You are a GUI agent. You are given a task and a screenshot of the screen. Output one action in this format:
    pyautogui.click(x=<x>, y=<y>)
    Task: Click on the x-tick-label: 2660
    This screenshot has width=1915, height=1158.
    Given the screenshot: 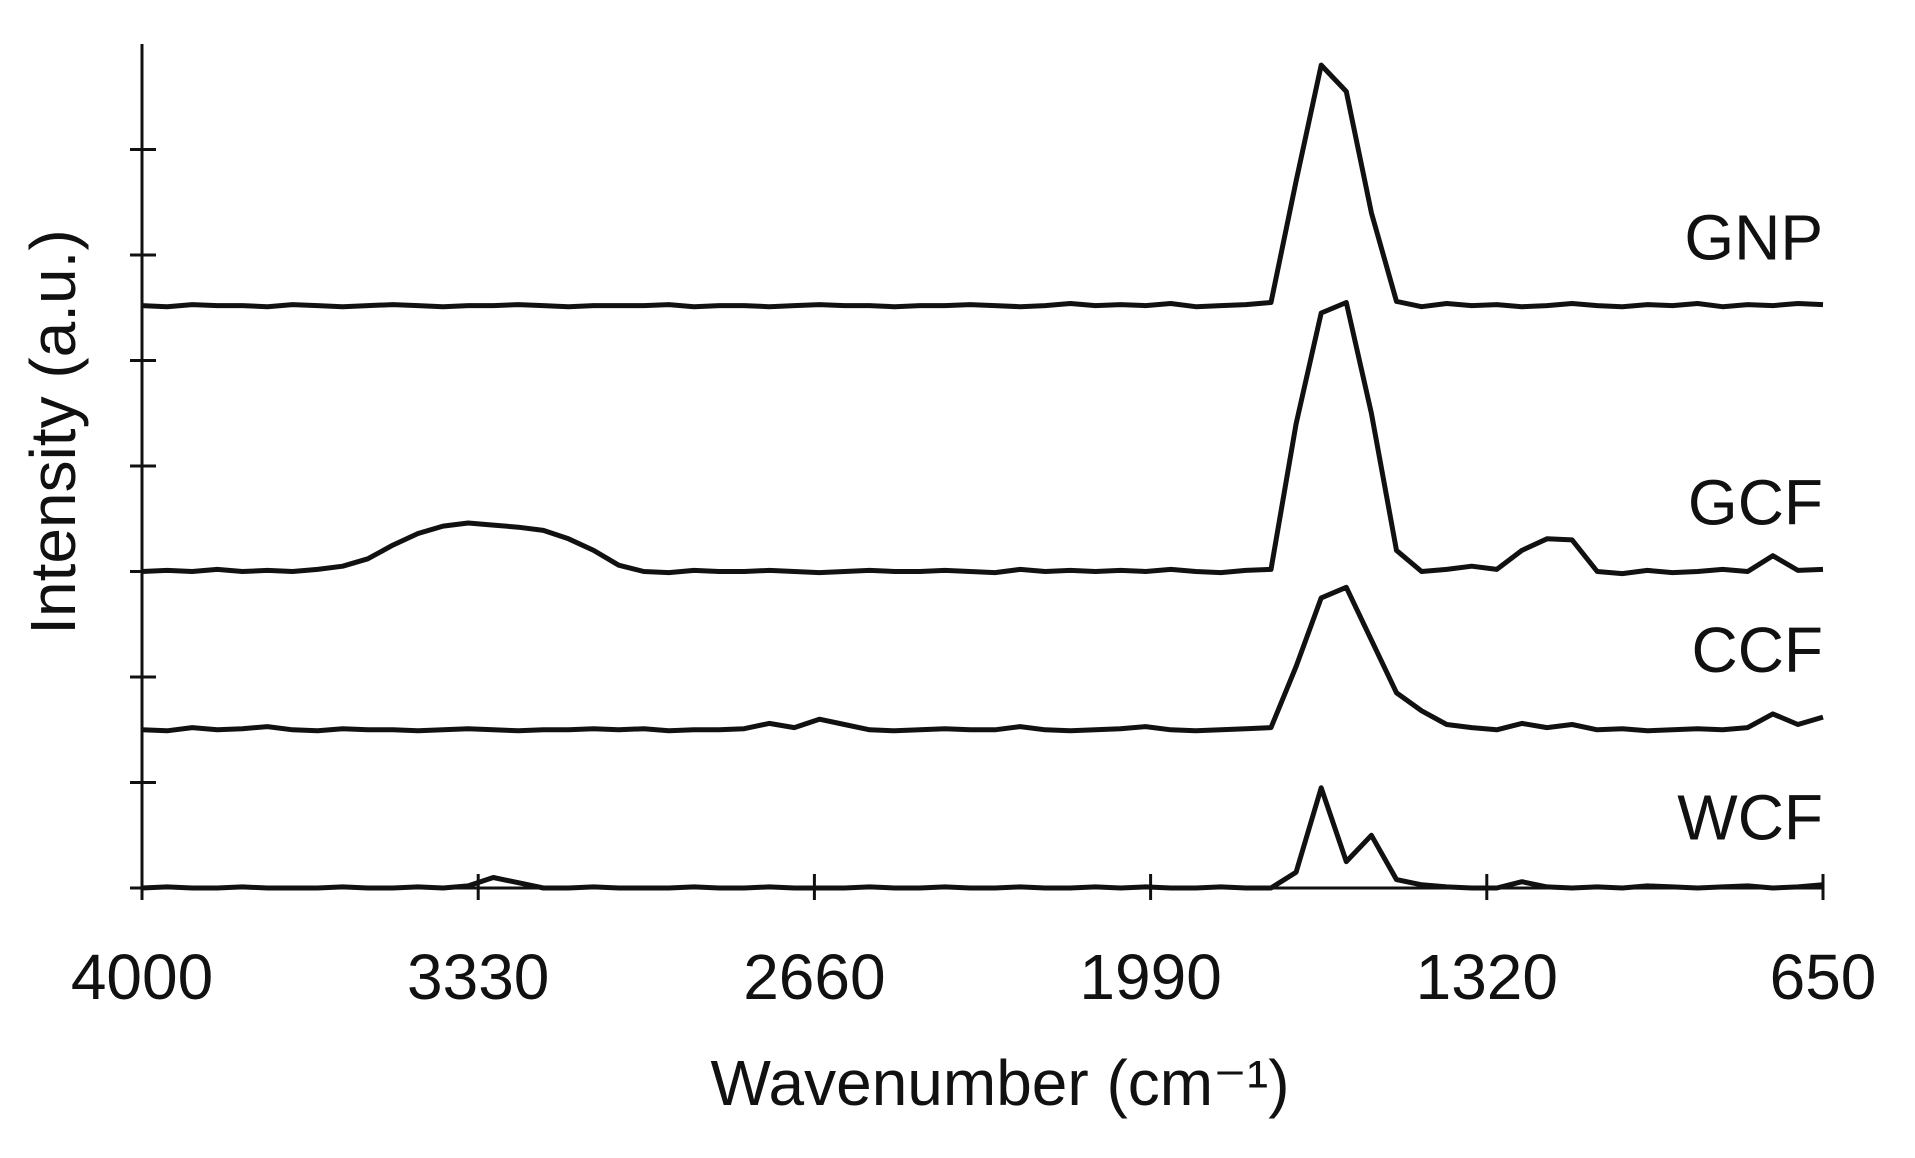 What is the action you would take?
    pyautogui.click(x=814, y=977)
    